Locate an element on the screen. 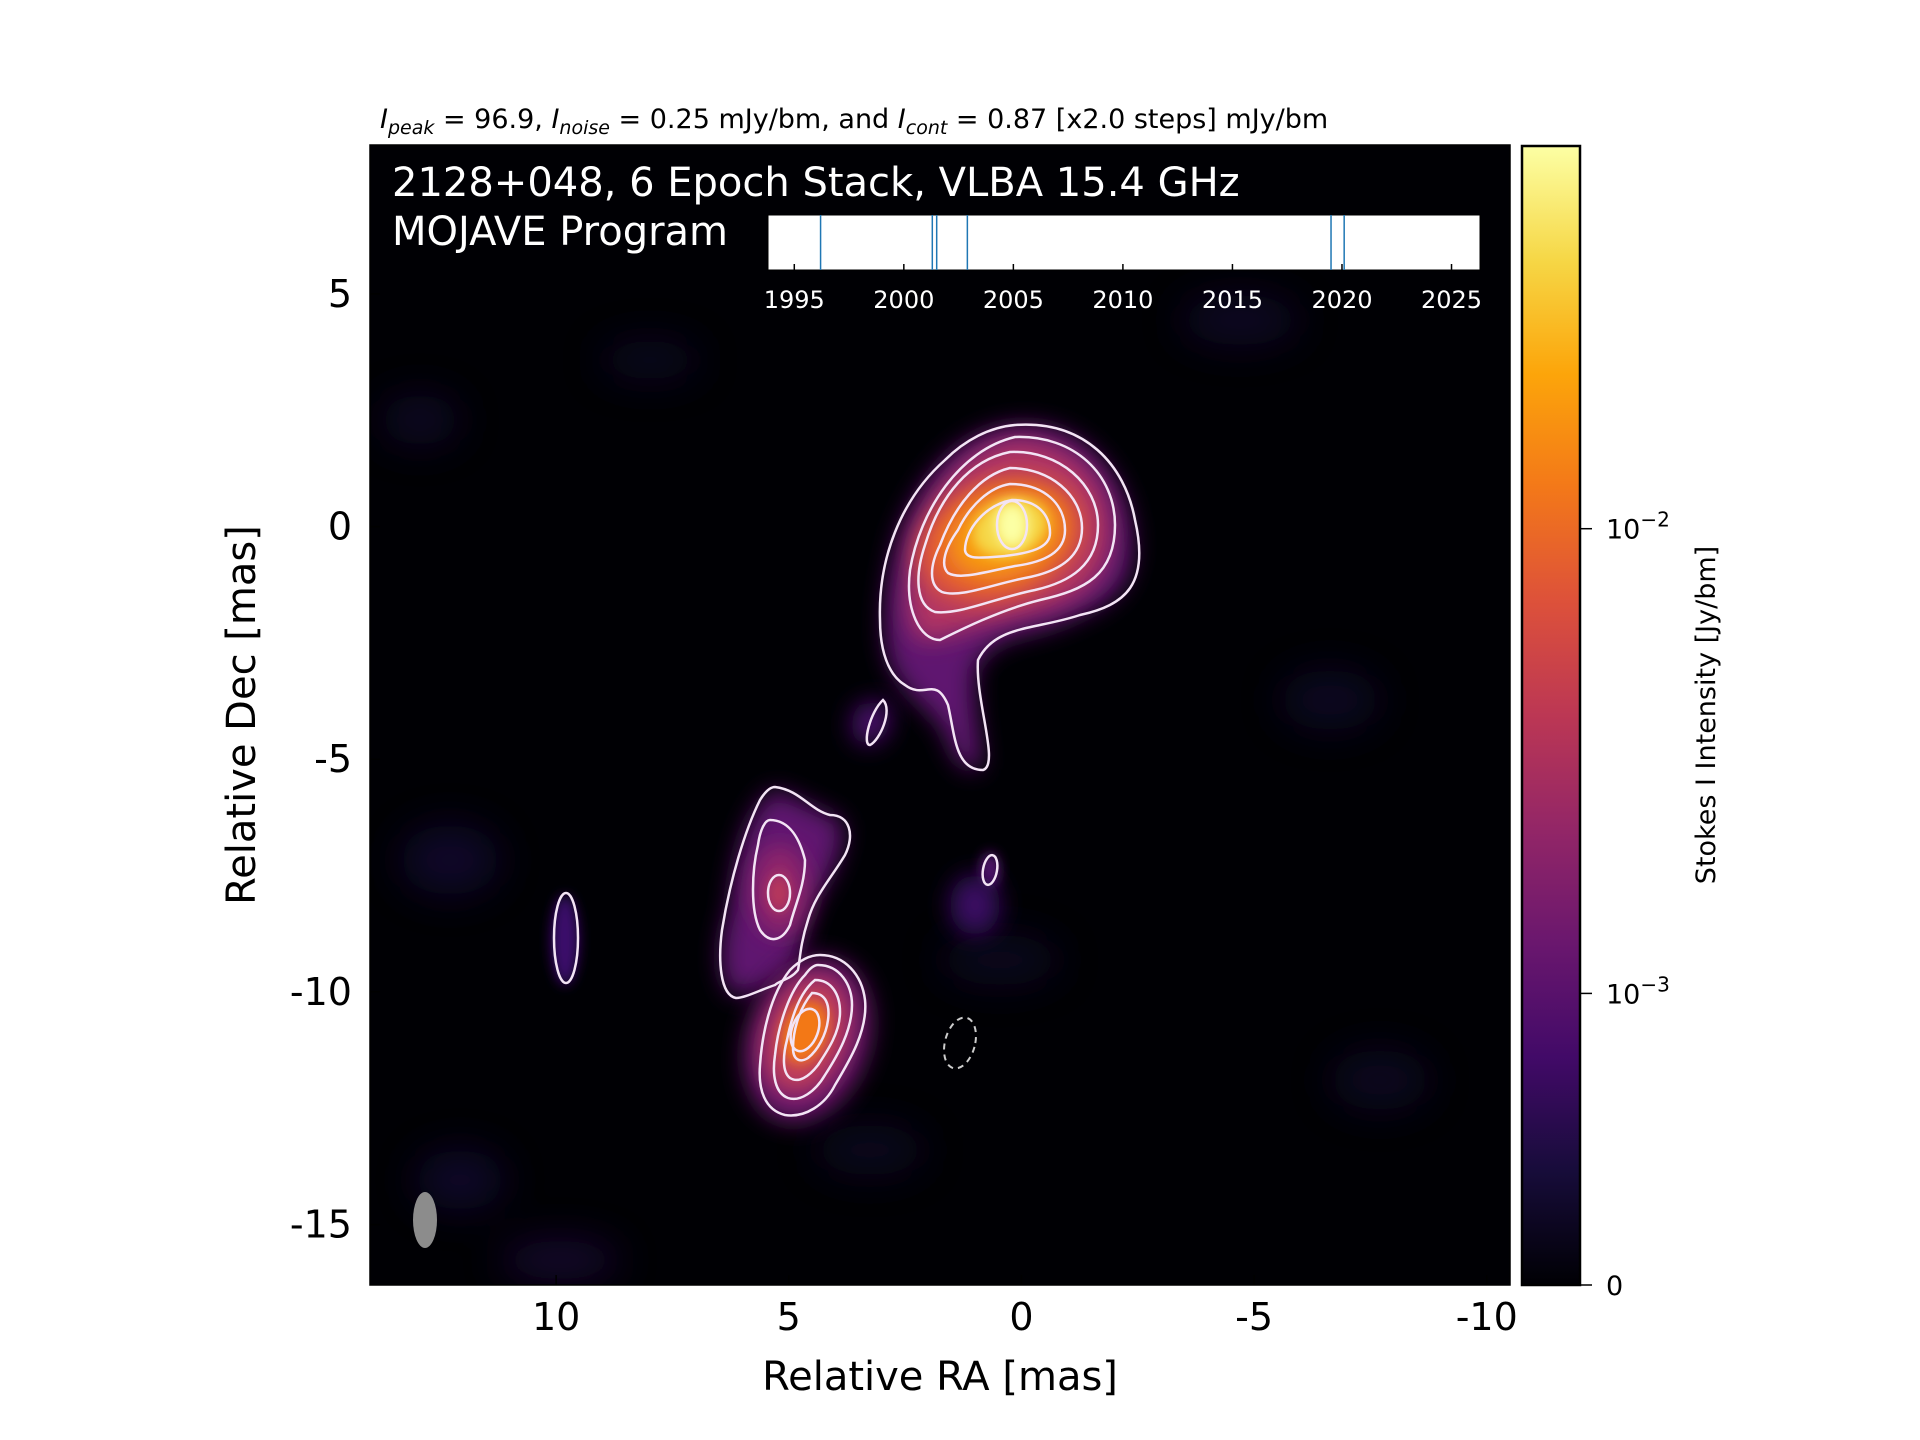 This screenshot has width=1920, height=1440. annotation-title: 2128+048, 6 Epoch Stack, VLBA 15.4 GHz is located at coordinates (816, 183).